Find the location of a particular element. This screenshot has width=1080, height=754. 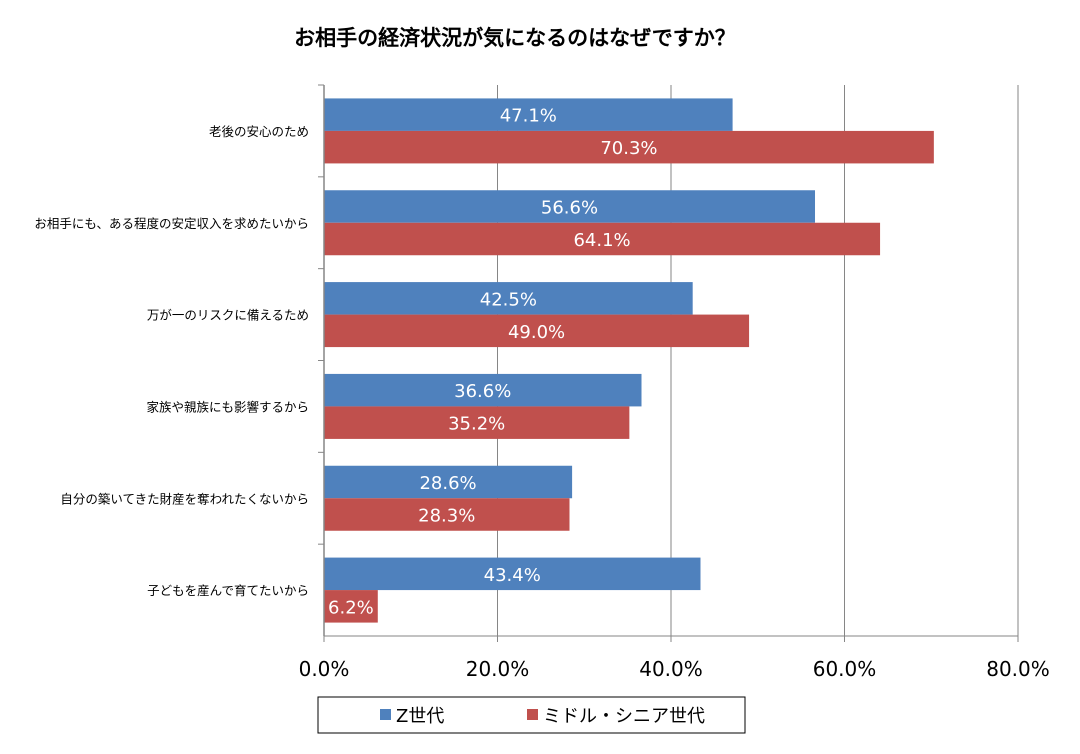

data-label: 56.6% is located at coordinates (569, 208).